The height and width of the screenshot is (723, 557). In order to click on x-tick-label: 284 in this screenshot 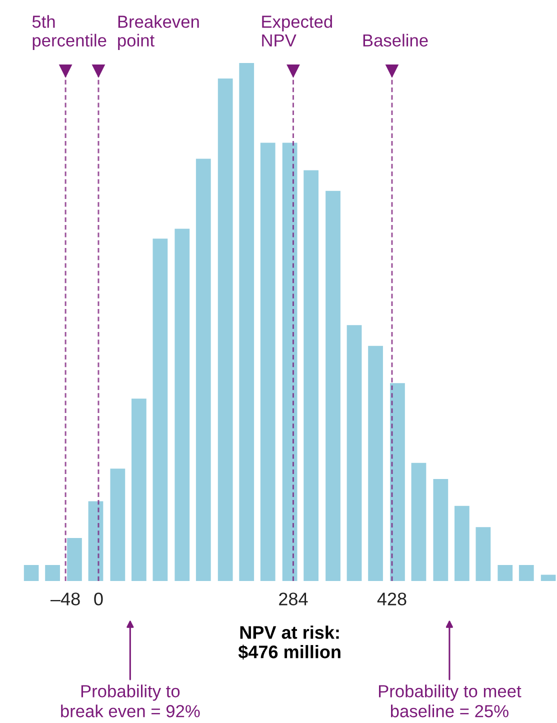, I will do `click(293, 599)`.